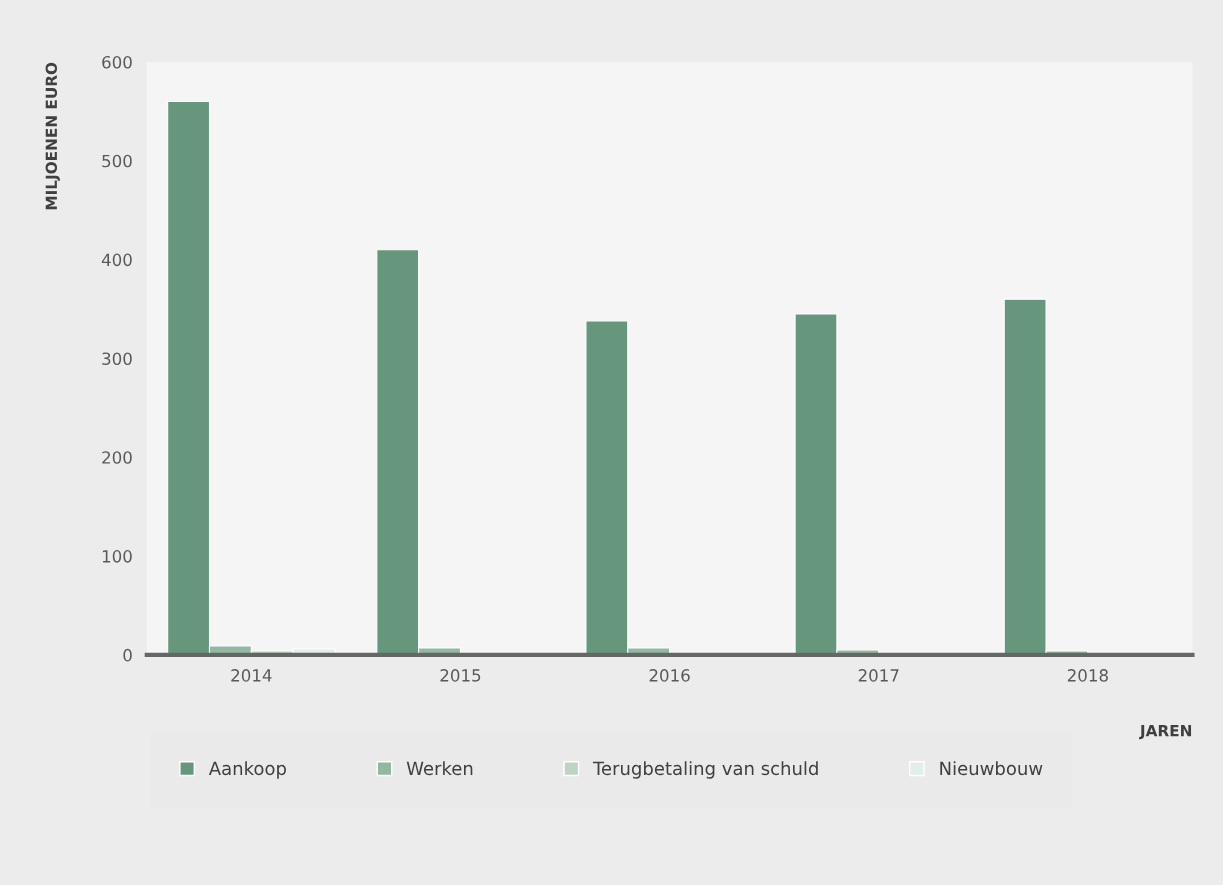 This screenshot has width=1223, height=885. Describe the element at coordinates (52, 136) in the screenshot. I see `y-axis-title: MILJOENEN EURO` at that location.